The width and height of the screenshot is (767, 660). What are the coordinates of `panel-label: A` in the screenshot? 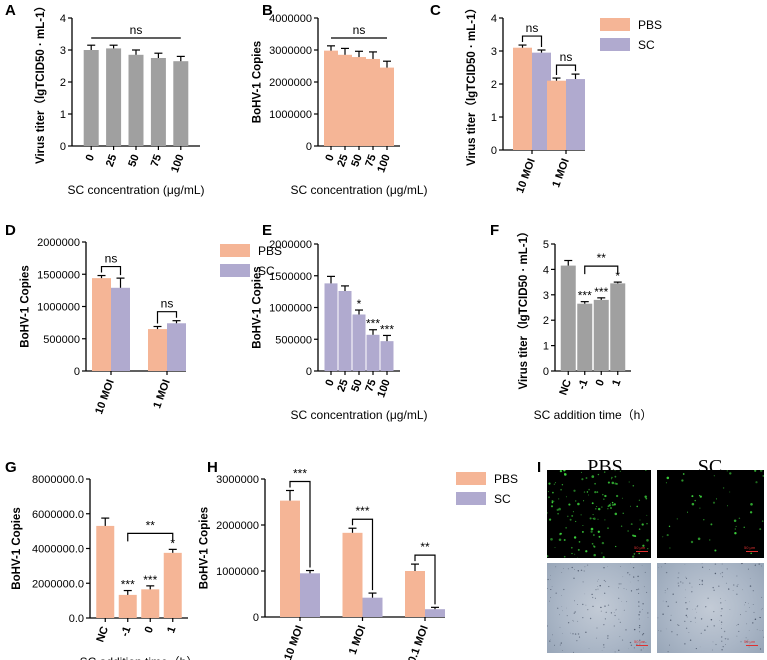 It's located at (10, 10).